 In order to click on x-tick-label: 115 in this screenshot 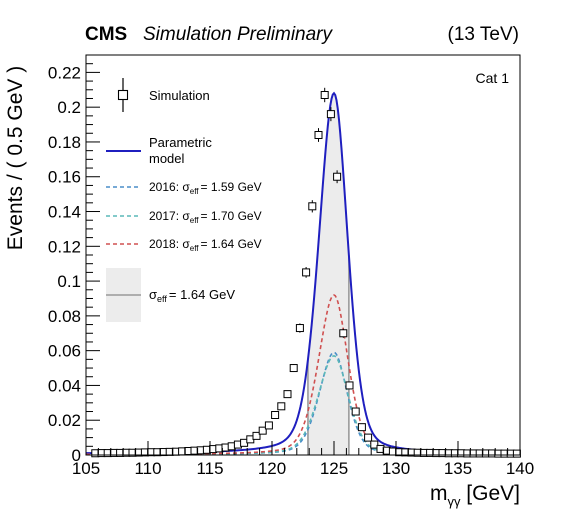, I will do `click(209, 468)`.